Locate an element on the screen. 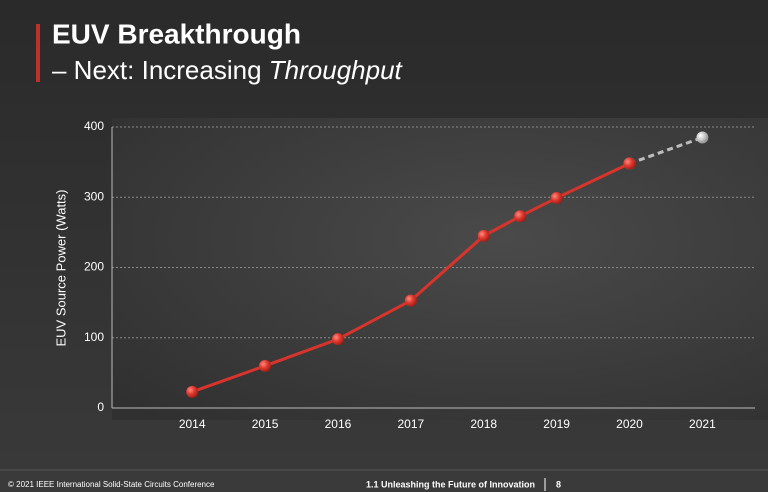 Image resolution: width=768 pixels, height=492 pixels. x-tick-label: 2021 is located at coordinates (702, 424).